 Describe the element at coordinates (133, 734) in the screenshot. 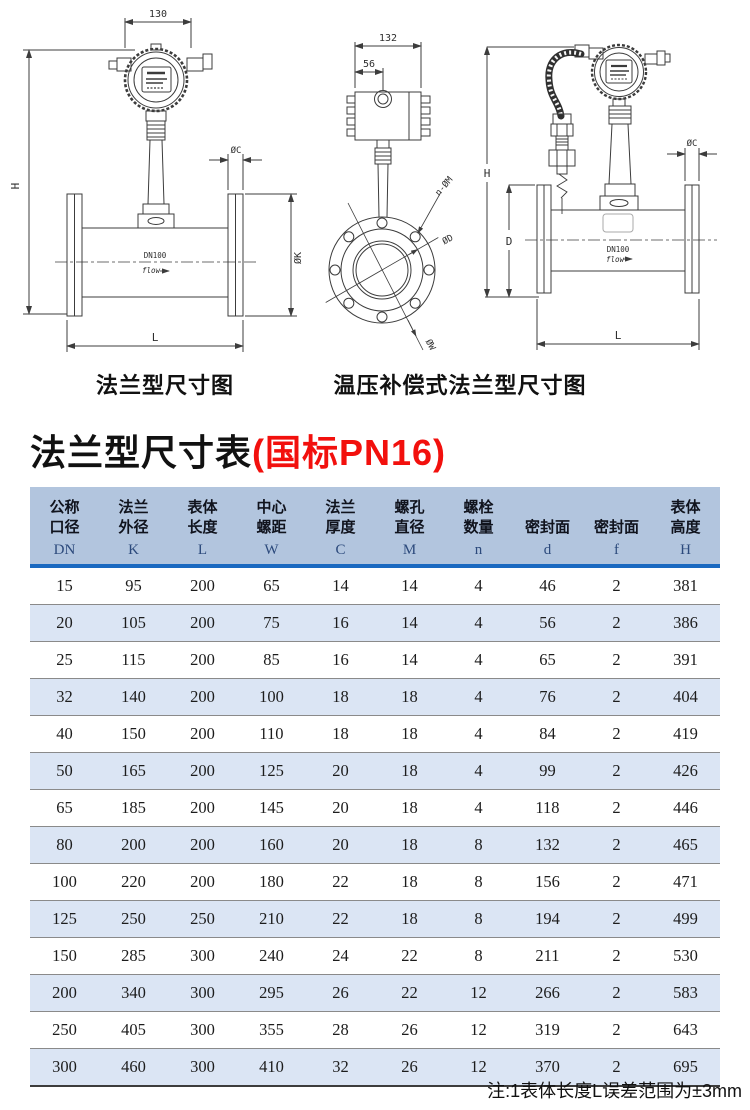

I see `table-cell: 150` at that location.